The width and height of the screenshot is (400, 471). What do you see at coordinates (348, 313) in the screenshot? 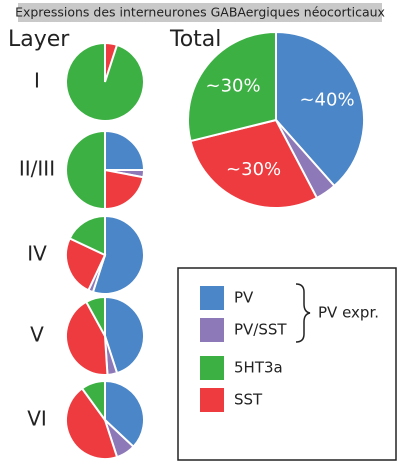
I see `group-label: PV expr.` at bounding box center [348, 313].